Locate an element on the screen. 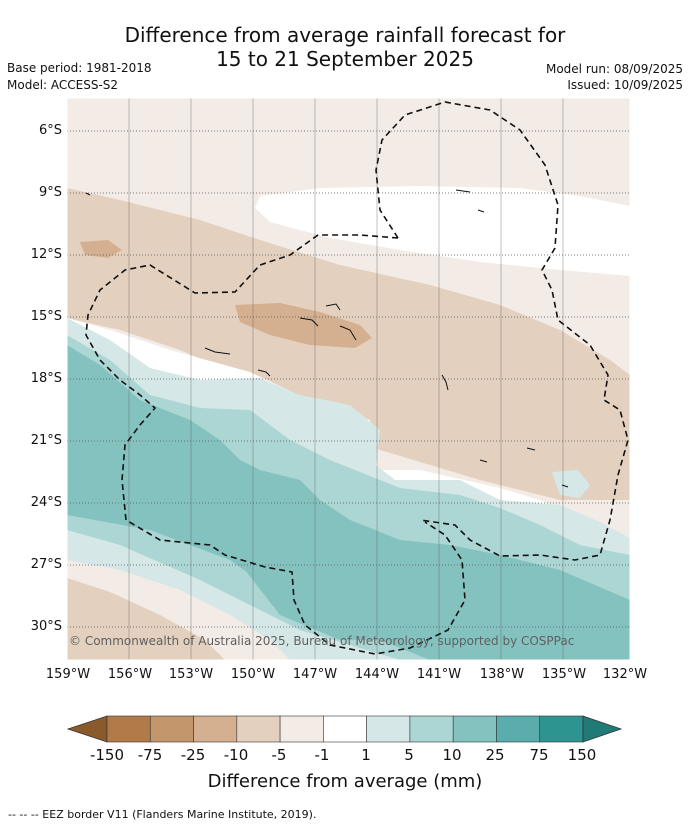  lon-label: 135°W is located at coordinates (564, 674).